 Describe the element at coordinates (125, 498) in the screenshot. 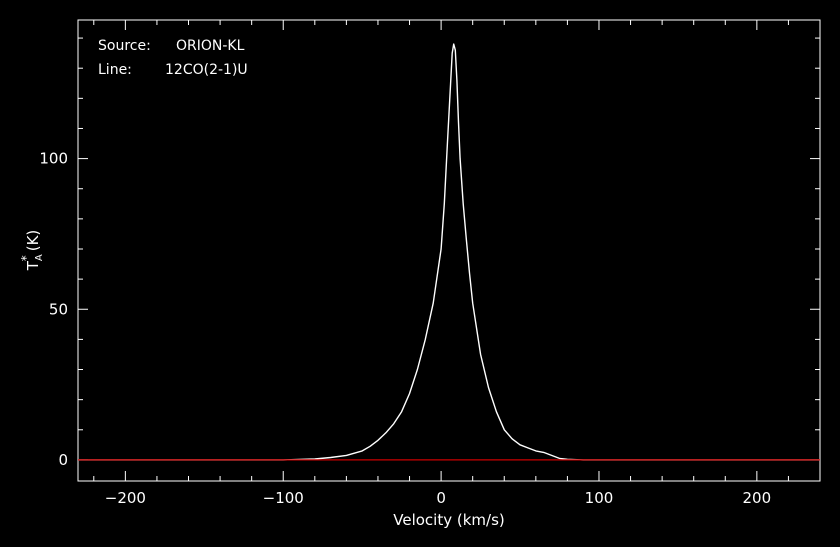

I see `x-tick-label-minus-200: −200` at that location.